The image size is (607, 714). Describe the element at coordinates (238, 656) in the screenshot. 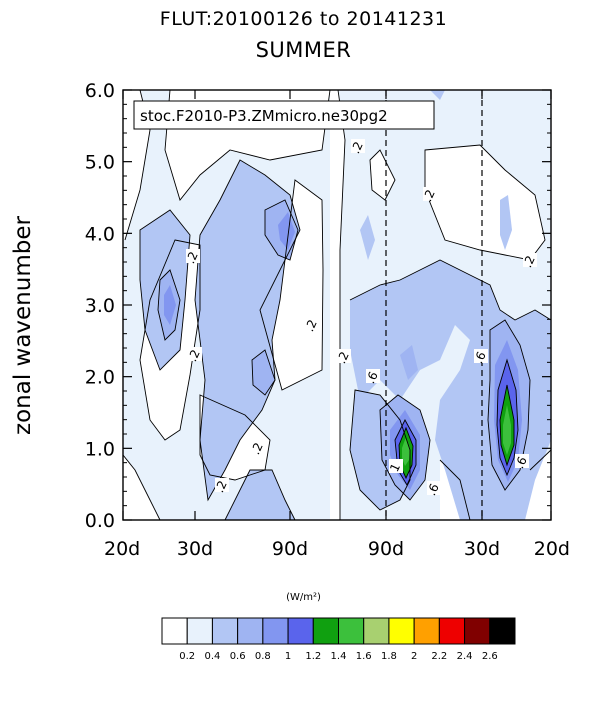

I see `colorbar-label: 0.6` at that location.